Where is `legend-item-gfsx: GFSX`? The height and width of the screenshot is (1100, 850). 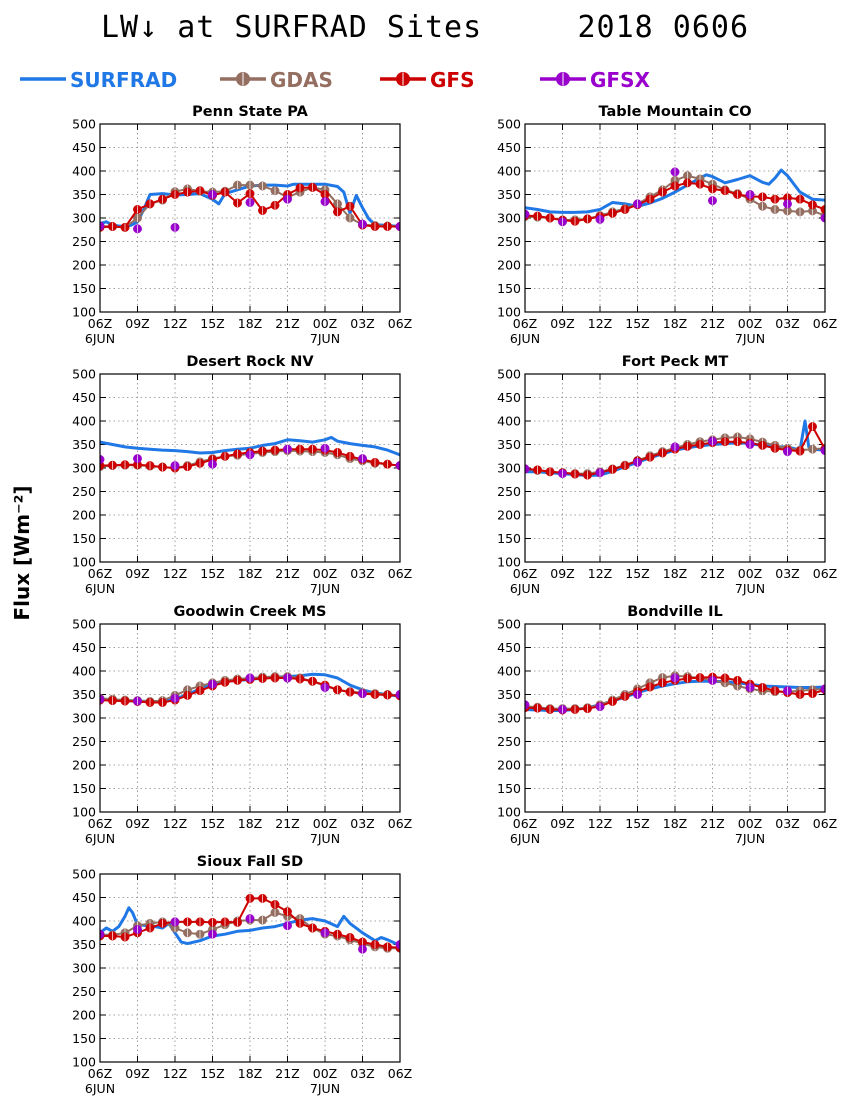
legend-item-gfsx: GFSX is located at coordinates (595, 80).